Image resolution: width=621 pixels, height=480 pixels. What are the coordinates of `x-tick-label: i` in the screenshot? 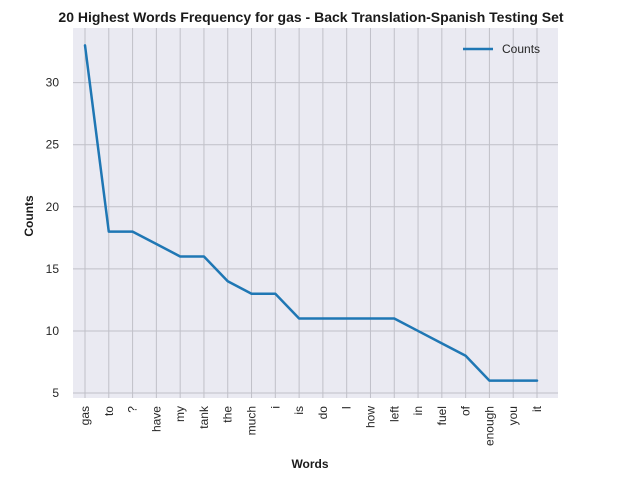 It's located at (275, 407).